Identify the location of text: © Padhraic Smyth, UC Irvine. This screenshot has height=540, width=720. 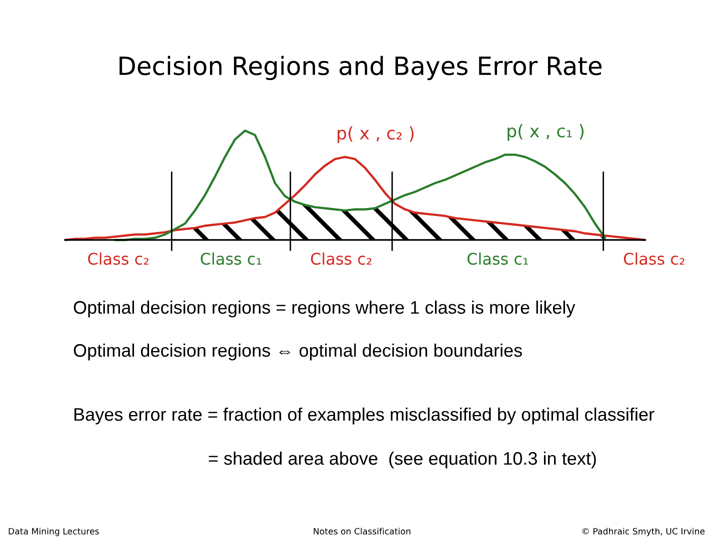
(643, 532).